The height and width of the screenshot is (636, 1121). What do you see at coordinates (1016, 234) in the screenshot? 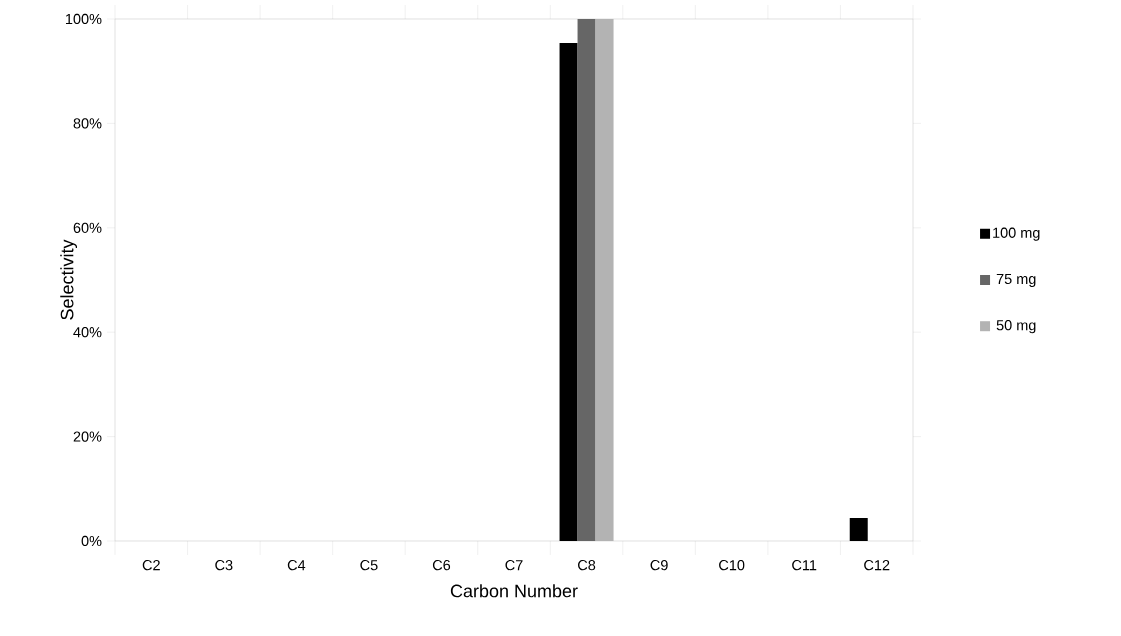
I see `legend-label: 100 mg` at bounding box center [1016, 234].